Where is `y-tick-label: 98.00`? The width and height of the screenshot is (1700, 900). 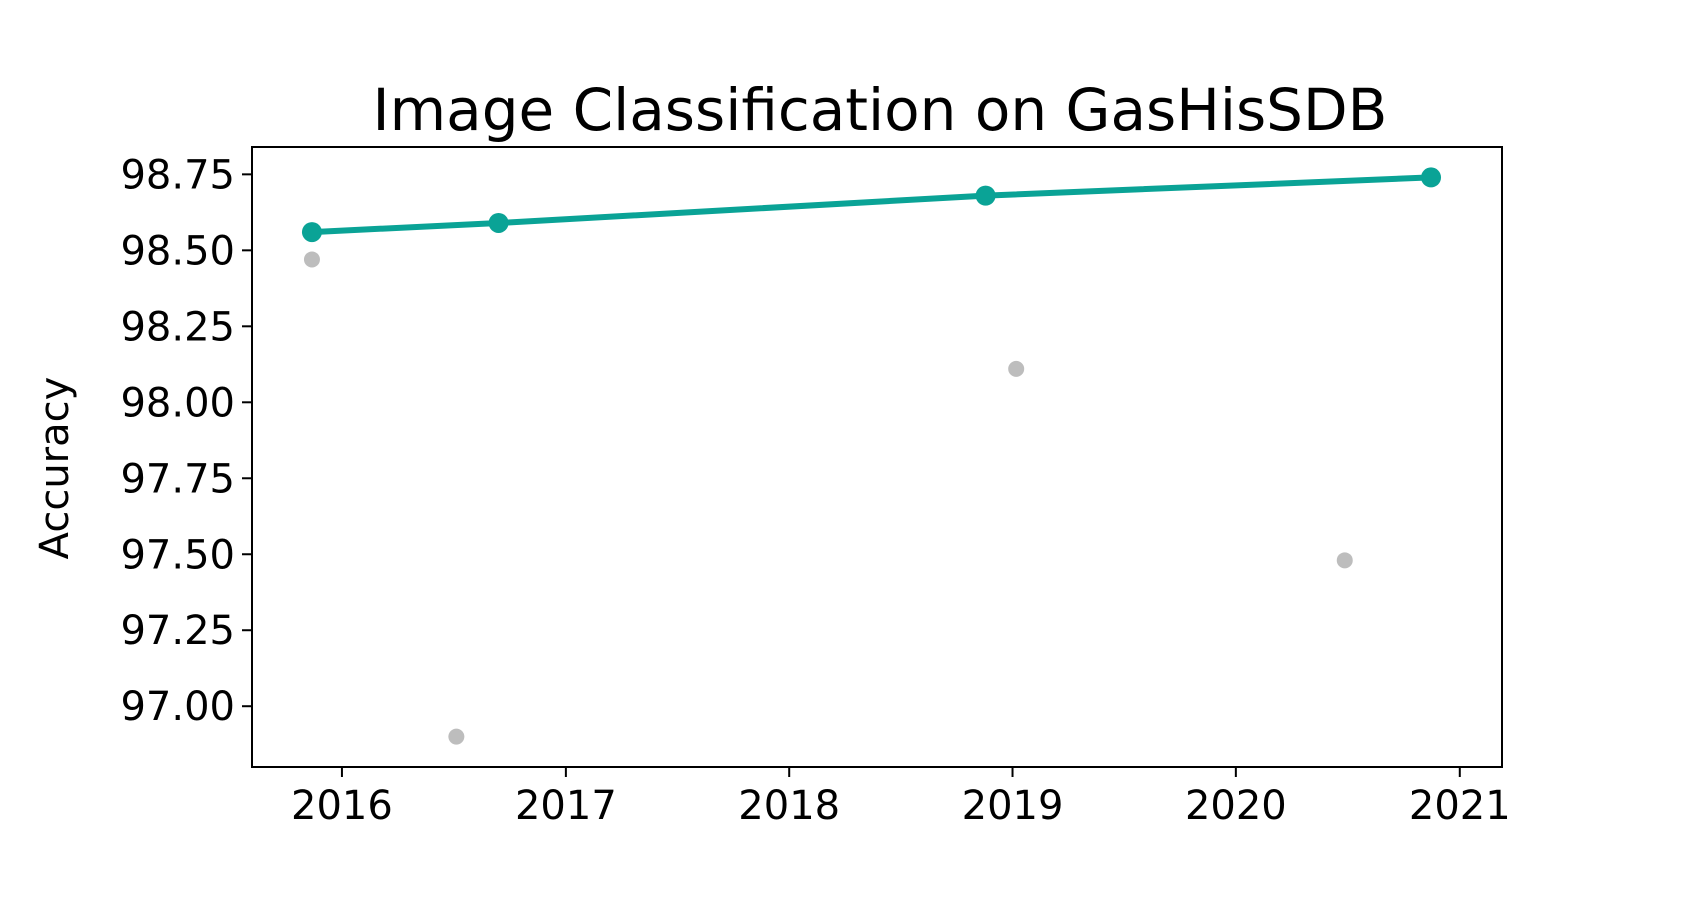
y-tick-label: 98.00 is located at coordinates (177, 403).